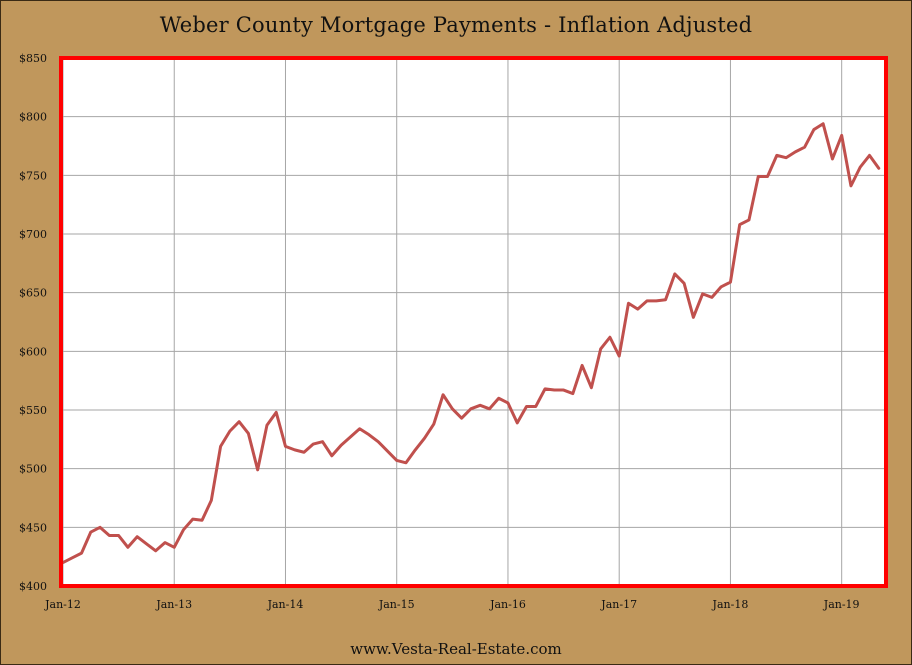  I want to click on y-tick-label: $550, so click(33, 410).